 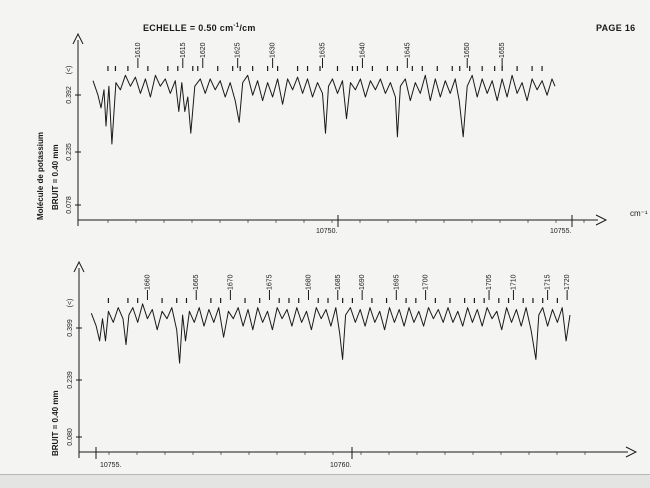 What do you see at coordinates (188, 28) in the screenshot?
I see `scale-label-text: ECHELLE = 0.50 cm` at bounding box center [188, 28].